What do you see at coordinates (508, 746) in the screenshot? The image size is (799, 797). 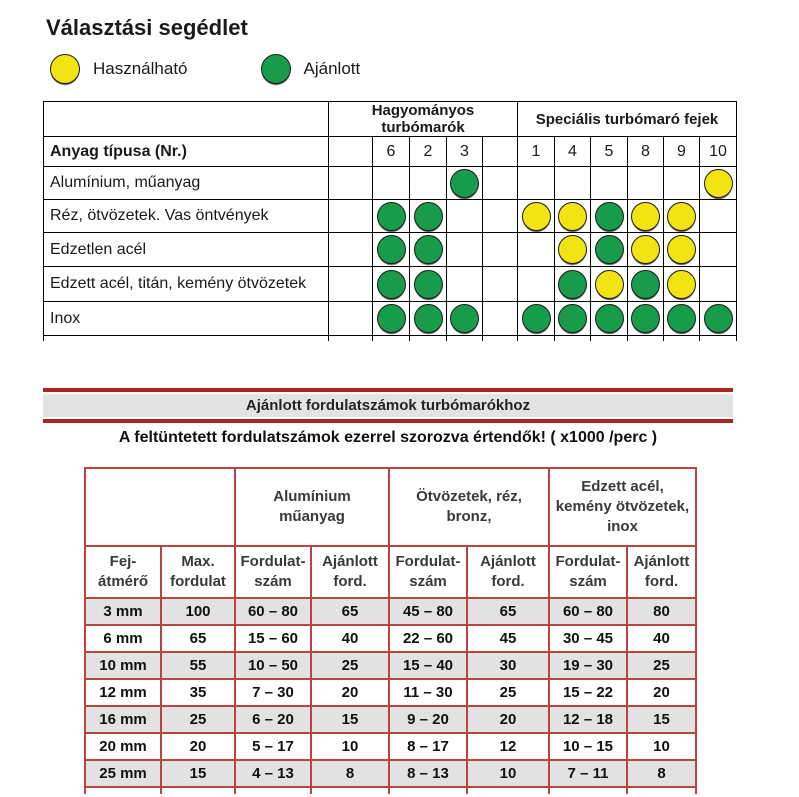 I see `speed-value-cell: 12` at bounding box center [508, 746].